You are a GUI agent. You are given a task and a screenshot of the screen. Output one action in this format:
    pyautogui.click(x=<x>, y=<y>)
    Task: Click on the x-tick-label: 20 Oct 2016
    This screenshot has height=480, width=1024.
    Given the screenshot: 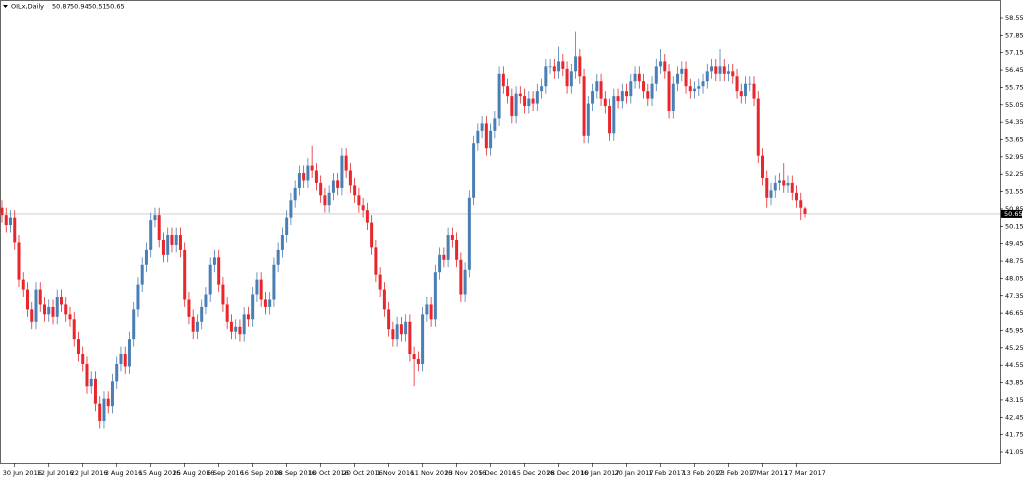 What is the action you would take?
    pyautogui.click(x=363, y=473)
    